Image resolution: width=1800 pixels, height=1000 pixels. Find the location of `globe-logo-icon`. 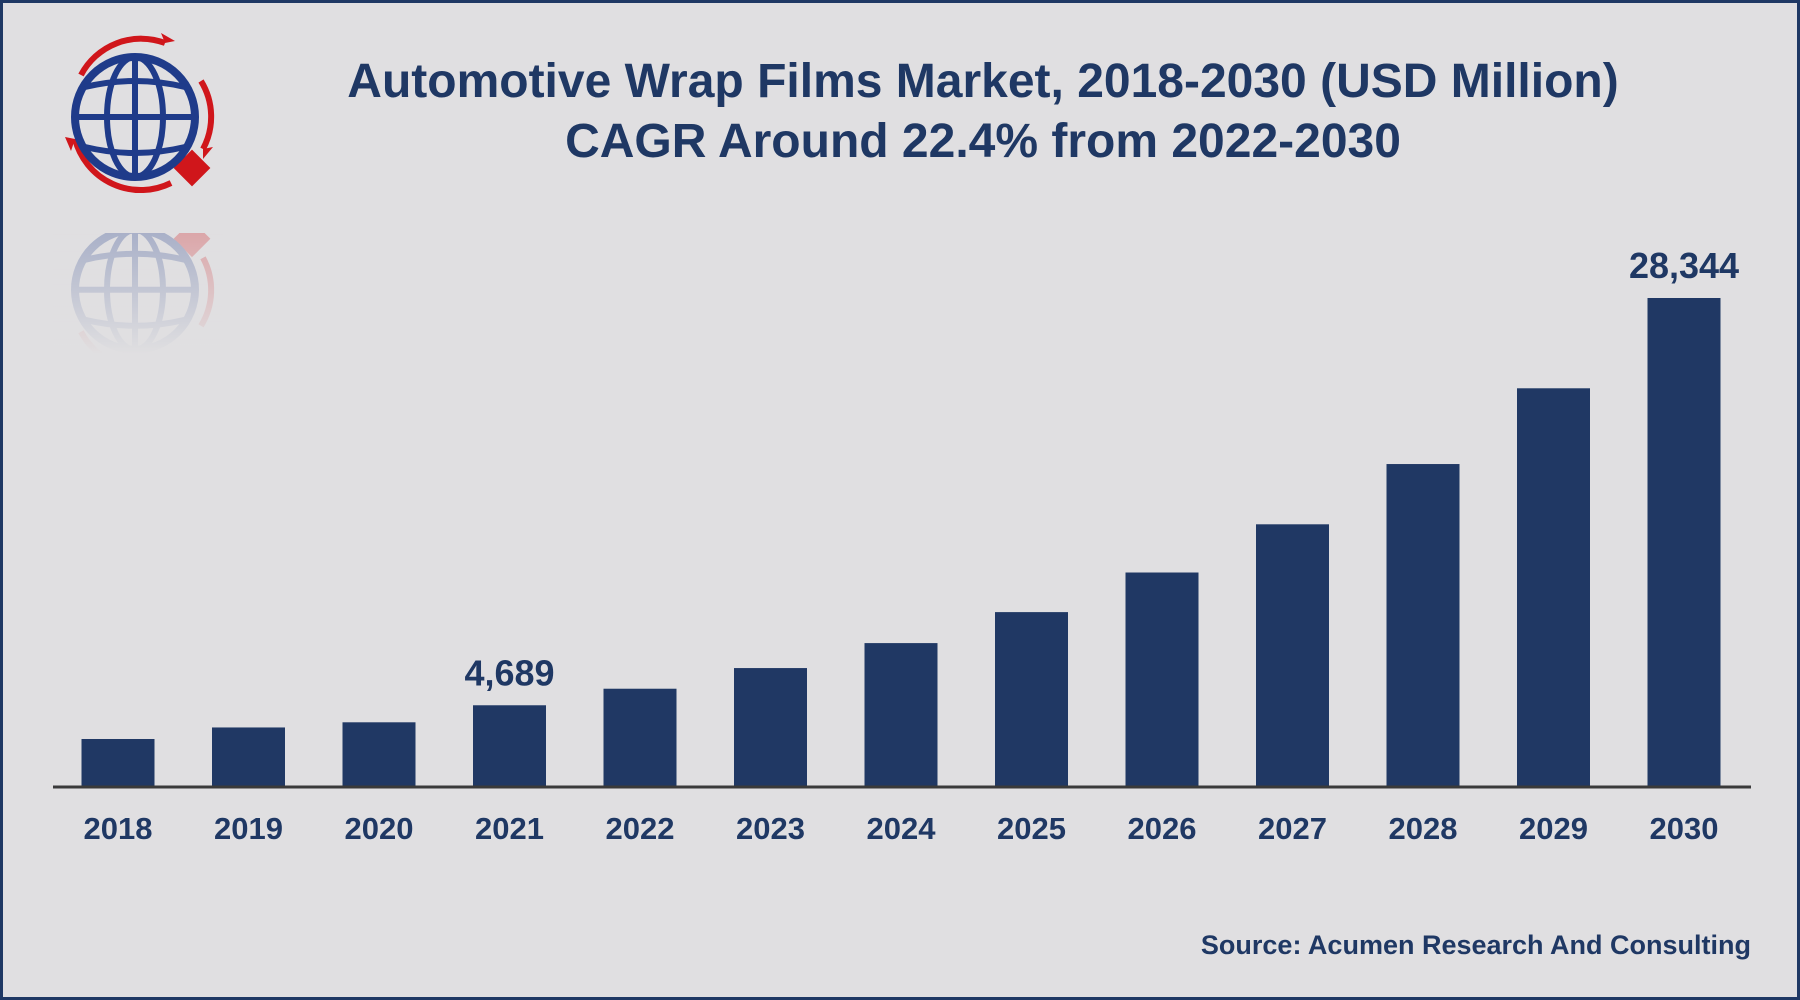

globe-logo-icon is located at coordinates (138, 116).